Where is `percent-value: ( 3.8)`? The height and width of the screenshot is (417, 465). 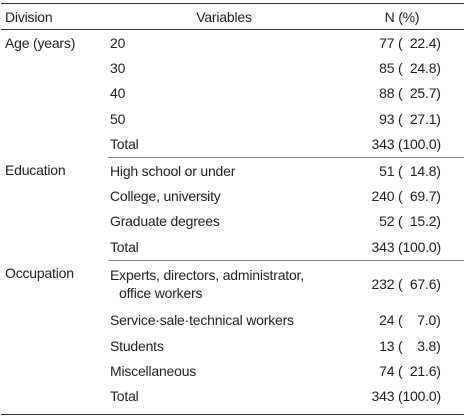
percent-value: ( 3.8) is located at coordinates (419, 345).